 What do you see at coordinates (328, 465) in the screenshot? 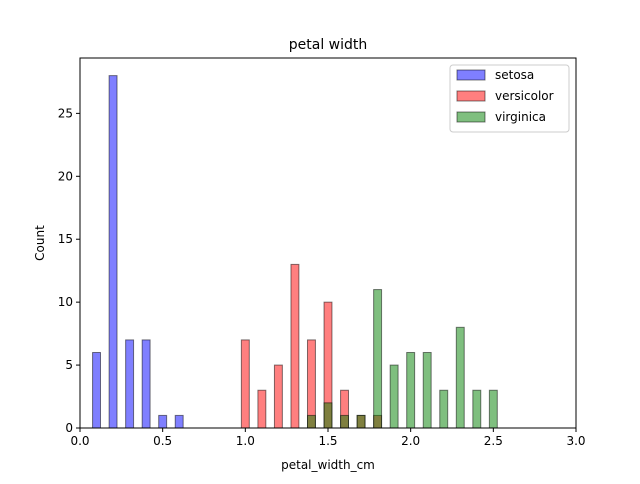
I see `x-axis-label: petal_width_cm` at bounding box center [328, 465].